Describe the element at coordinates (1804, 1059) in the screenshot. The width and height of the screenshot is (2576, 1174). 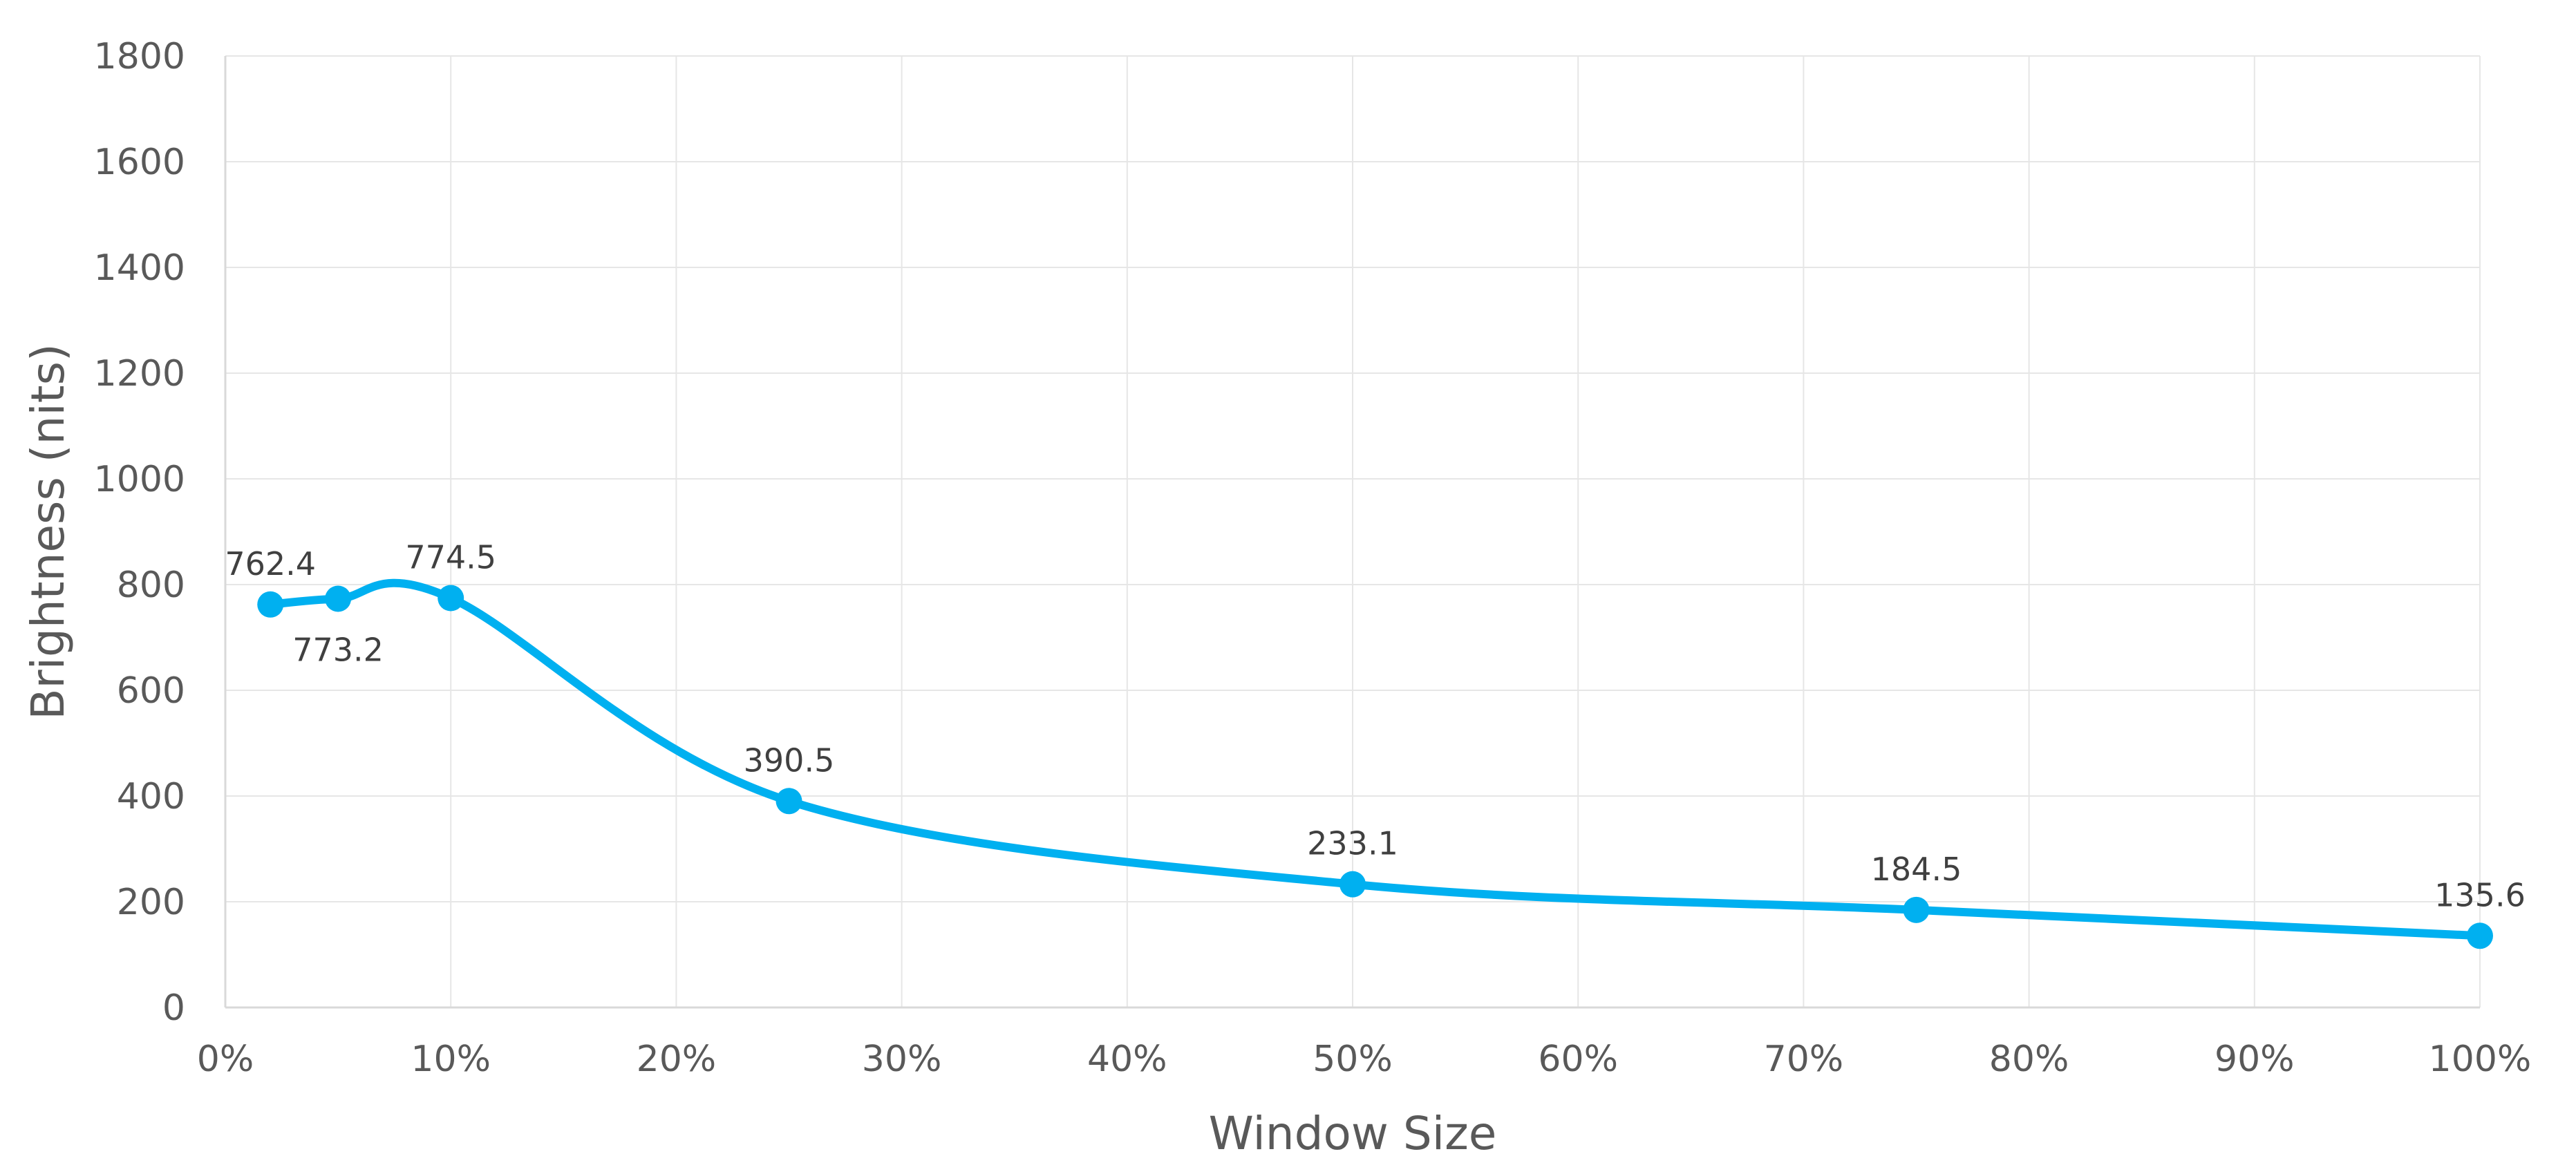
I see `x-tick-label: 70%` at that location.